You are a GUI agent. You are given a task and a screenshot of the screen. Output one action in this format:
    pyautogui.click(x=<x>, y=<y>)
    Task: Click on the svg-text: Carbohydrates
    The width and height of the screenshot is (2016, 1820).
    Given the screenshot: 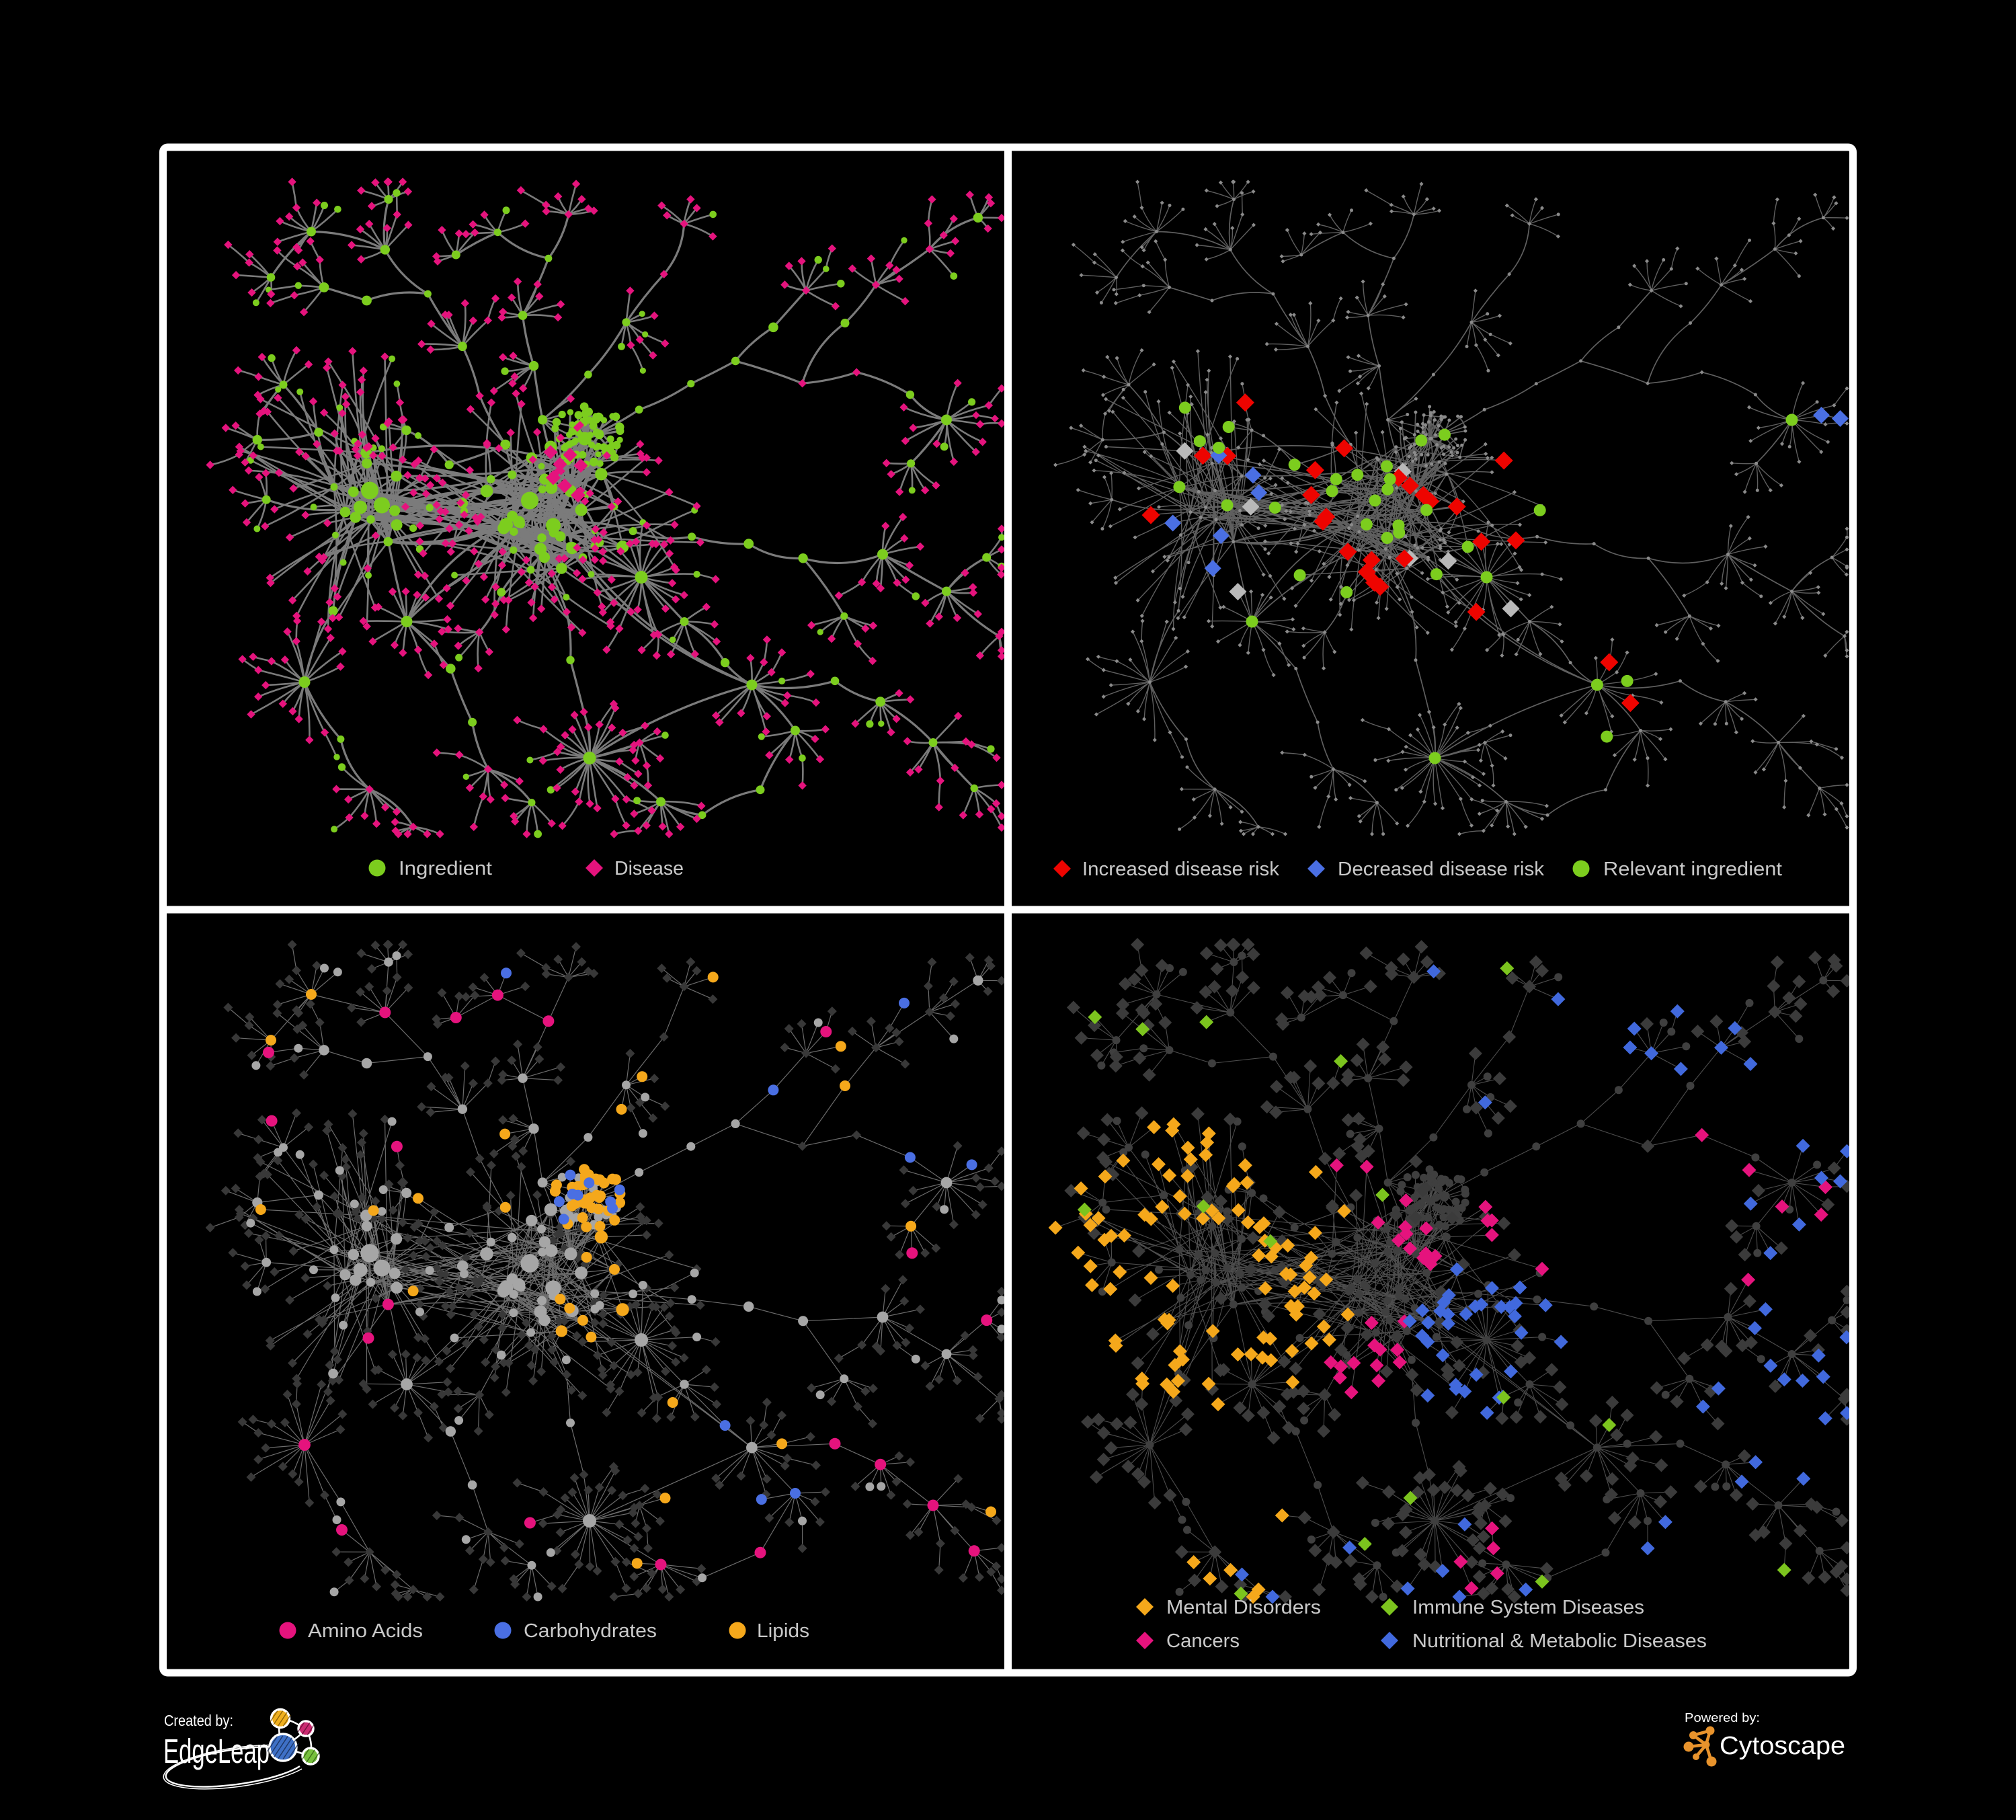 What is the action you would take?
    pyautogui.click(x=590, y=1631)
    